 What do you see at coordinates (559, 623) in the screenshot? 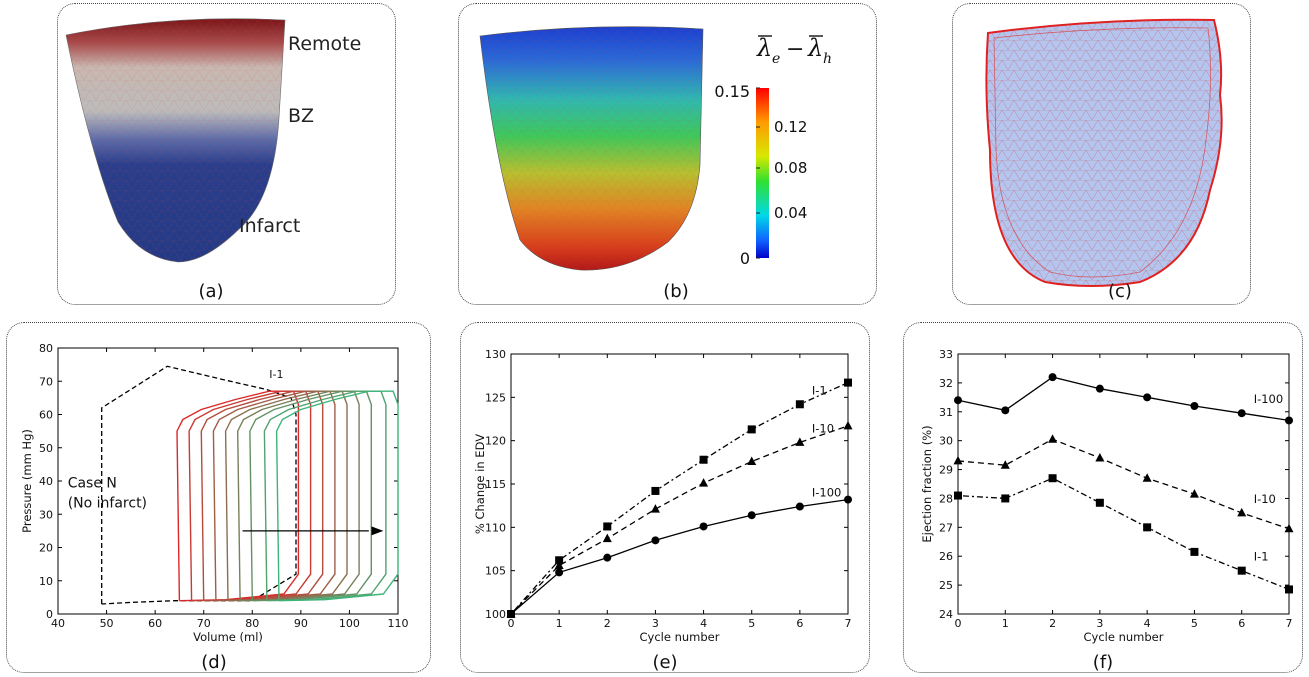
I see `x-tick-label: 1` at bounding box center [559, 623].